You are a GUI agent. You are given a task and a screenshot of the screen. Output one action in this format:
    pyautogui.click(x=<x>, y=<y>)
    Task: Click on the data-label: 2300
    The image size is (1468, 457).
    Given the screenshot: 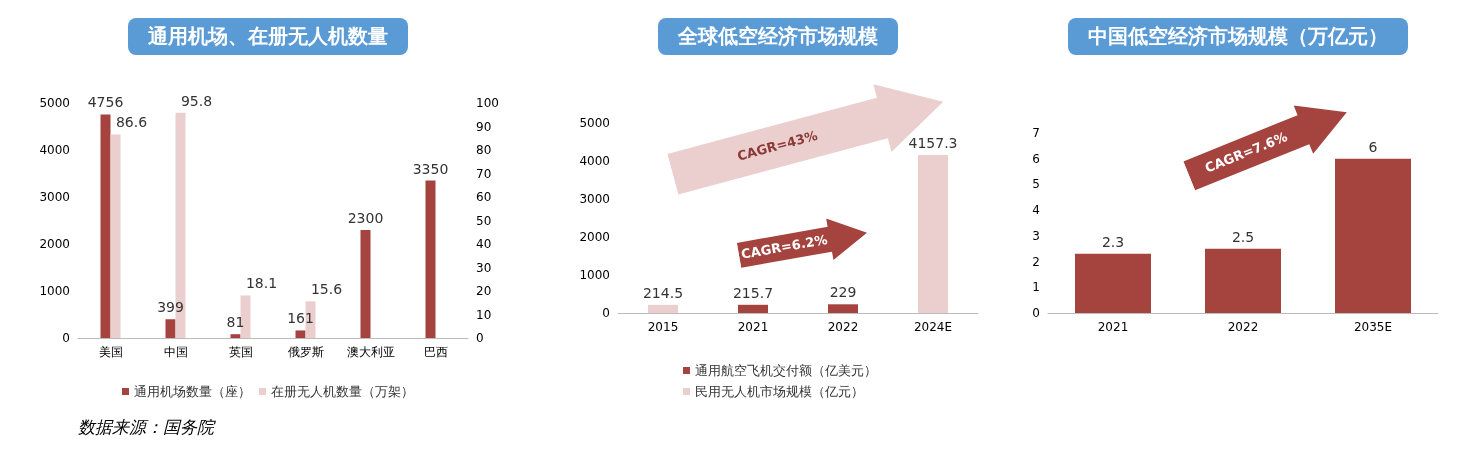 What is the action you would take?
    pyautogui.click(x=365, y=217)
    